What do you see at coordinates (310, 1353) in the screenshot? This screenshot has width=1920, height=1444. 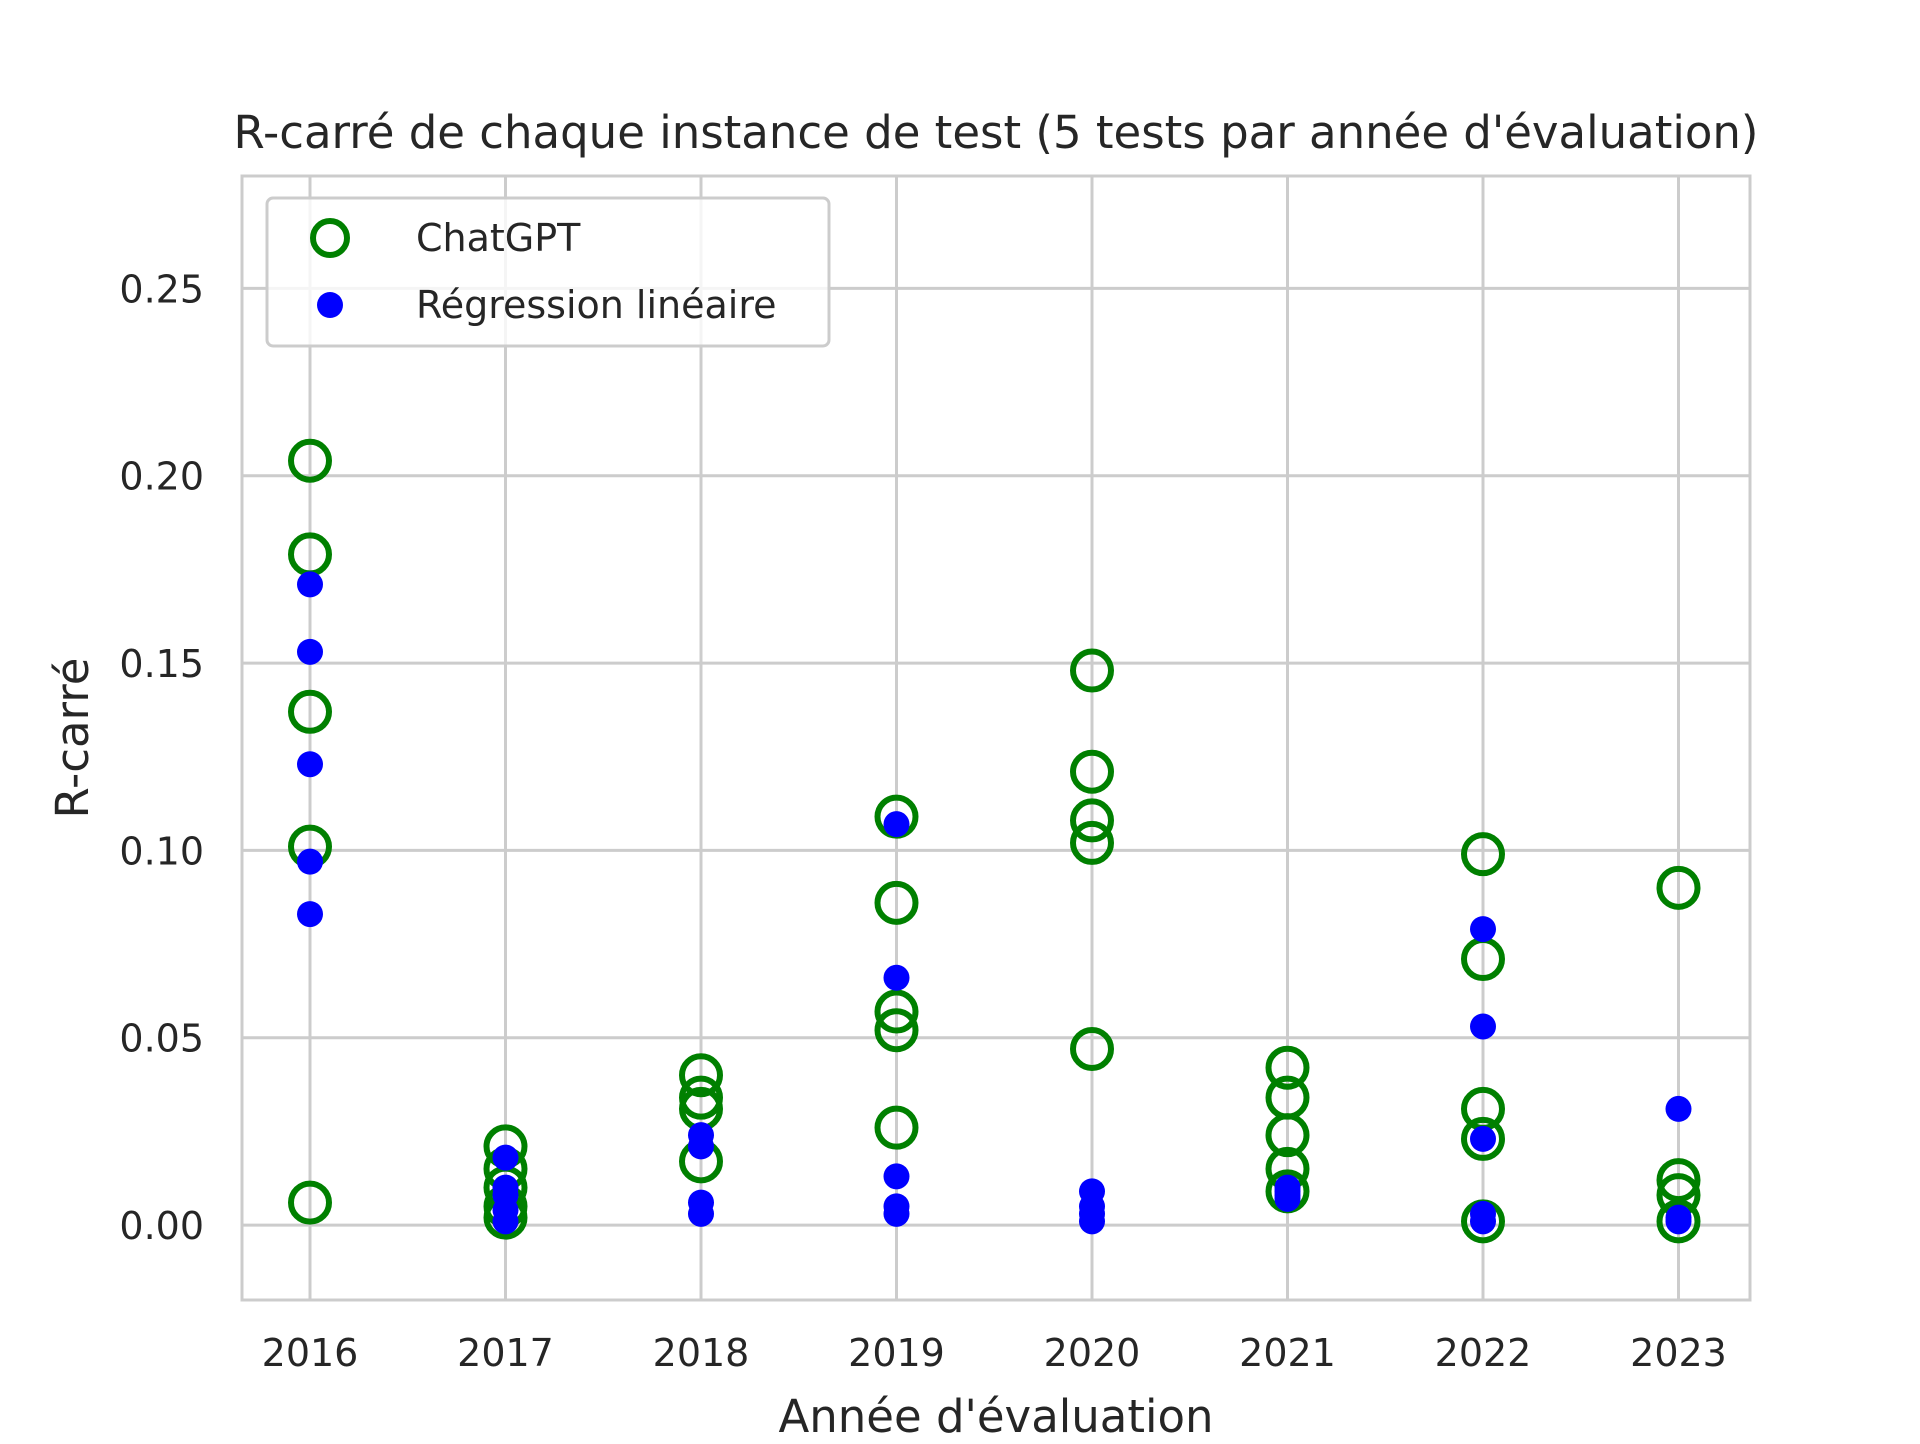 I see `x-tick-label: 2016` at bounding box center [310, 1353].